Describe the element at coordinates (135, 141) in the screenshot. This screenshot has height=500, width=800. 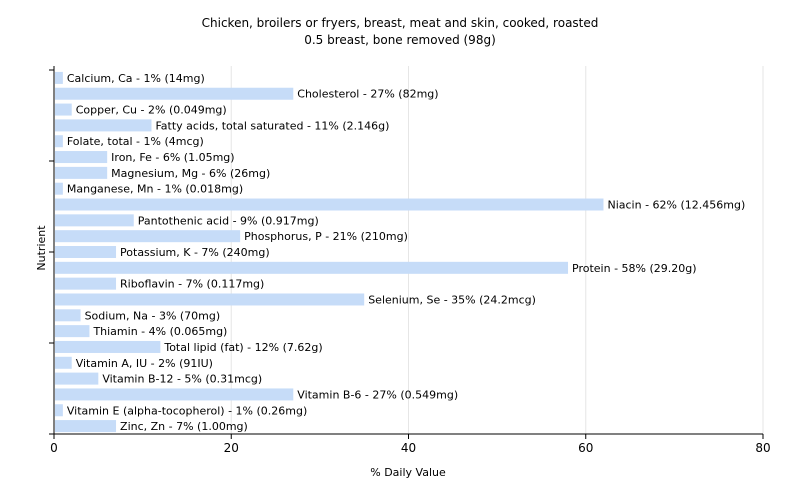
I see `bar-label: Folate, total - 1% (4mcg)` at that location.